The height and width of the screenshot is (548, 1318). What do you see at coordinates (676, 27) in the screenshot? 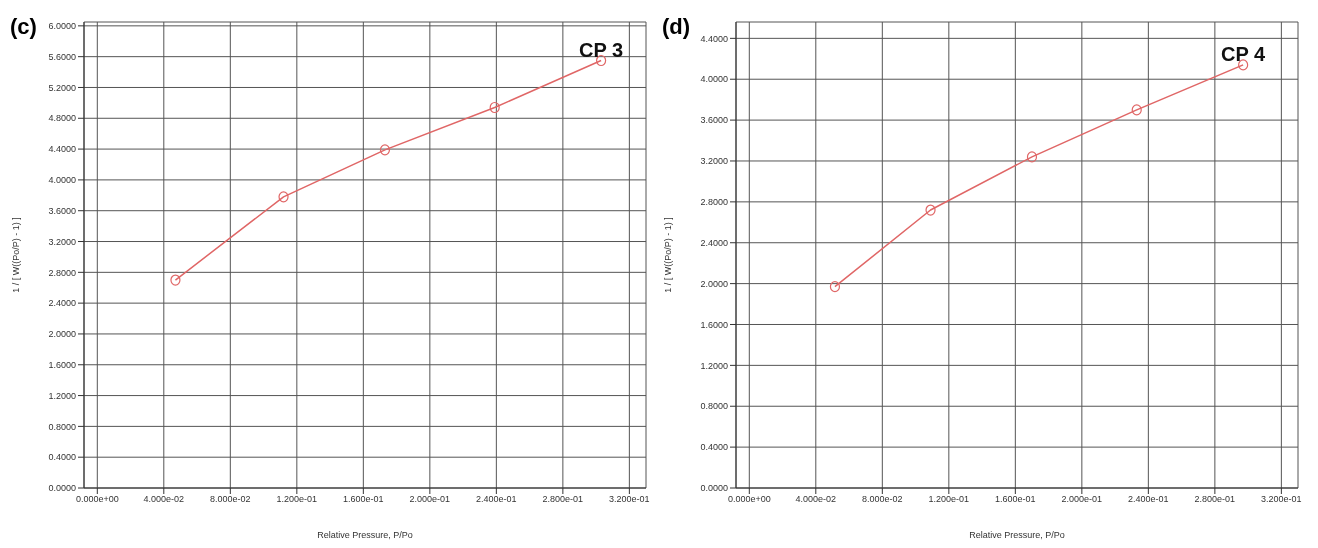
I see `chart-title: (d)` at bounding box center [676, 27].